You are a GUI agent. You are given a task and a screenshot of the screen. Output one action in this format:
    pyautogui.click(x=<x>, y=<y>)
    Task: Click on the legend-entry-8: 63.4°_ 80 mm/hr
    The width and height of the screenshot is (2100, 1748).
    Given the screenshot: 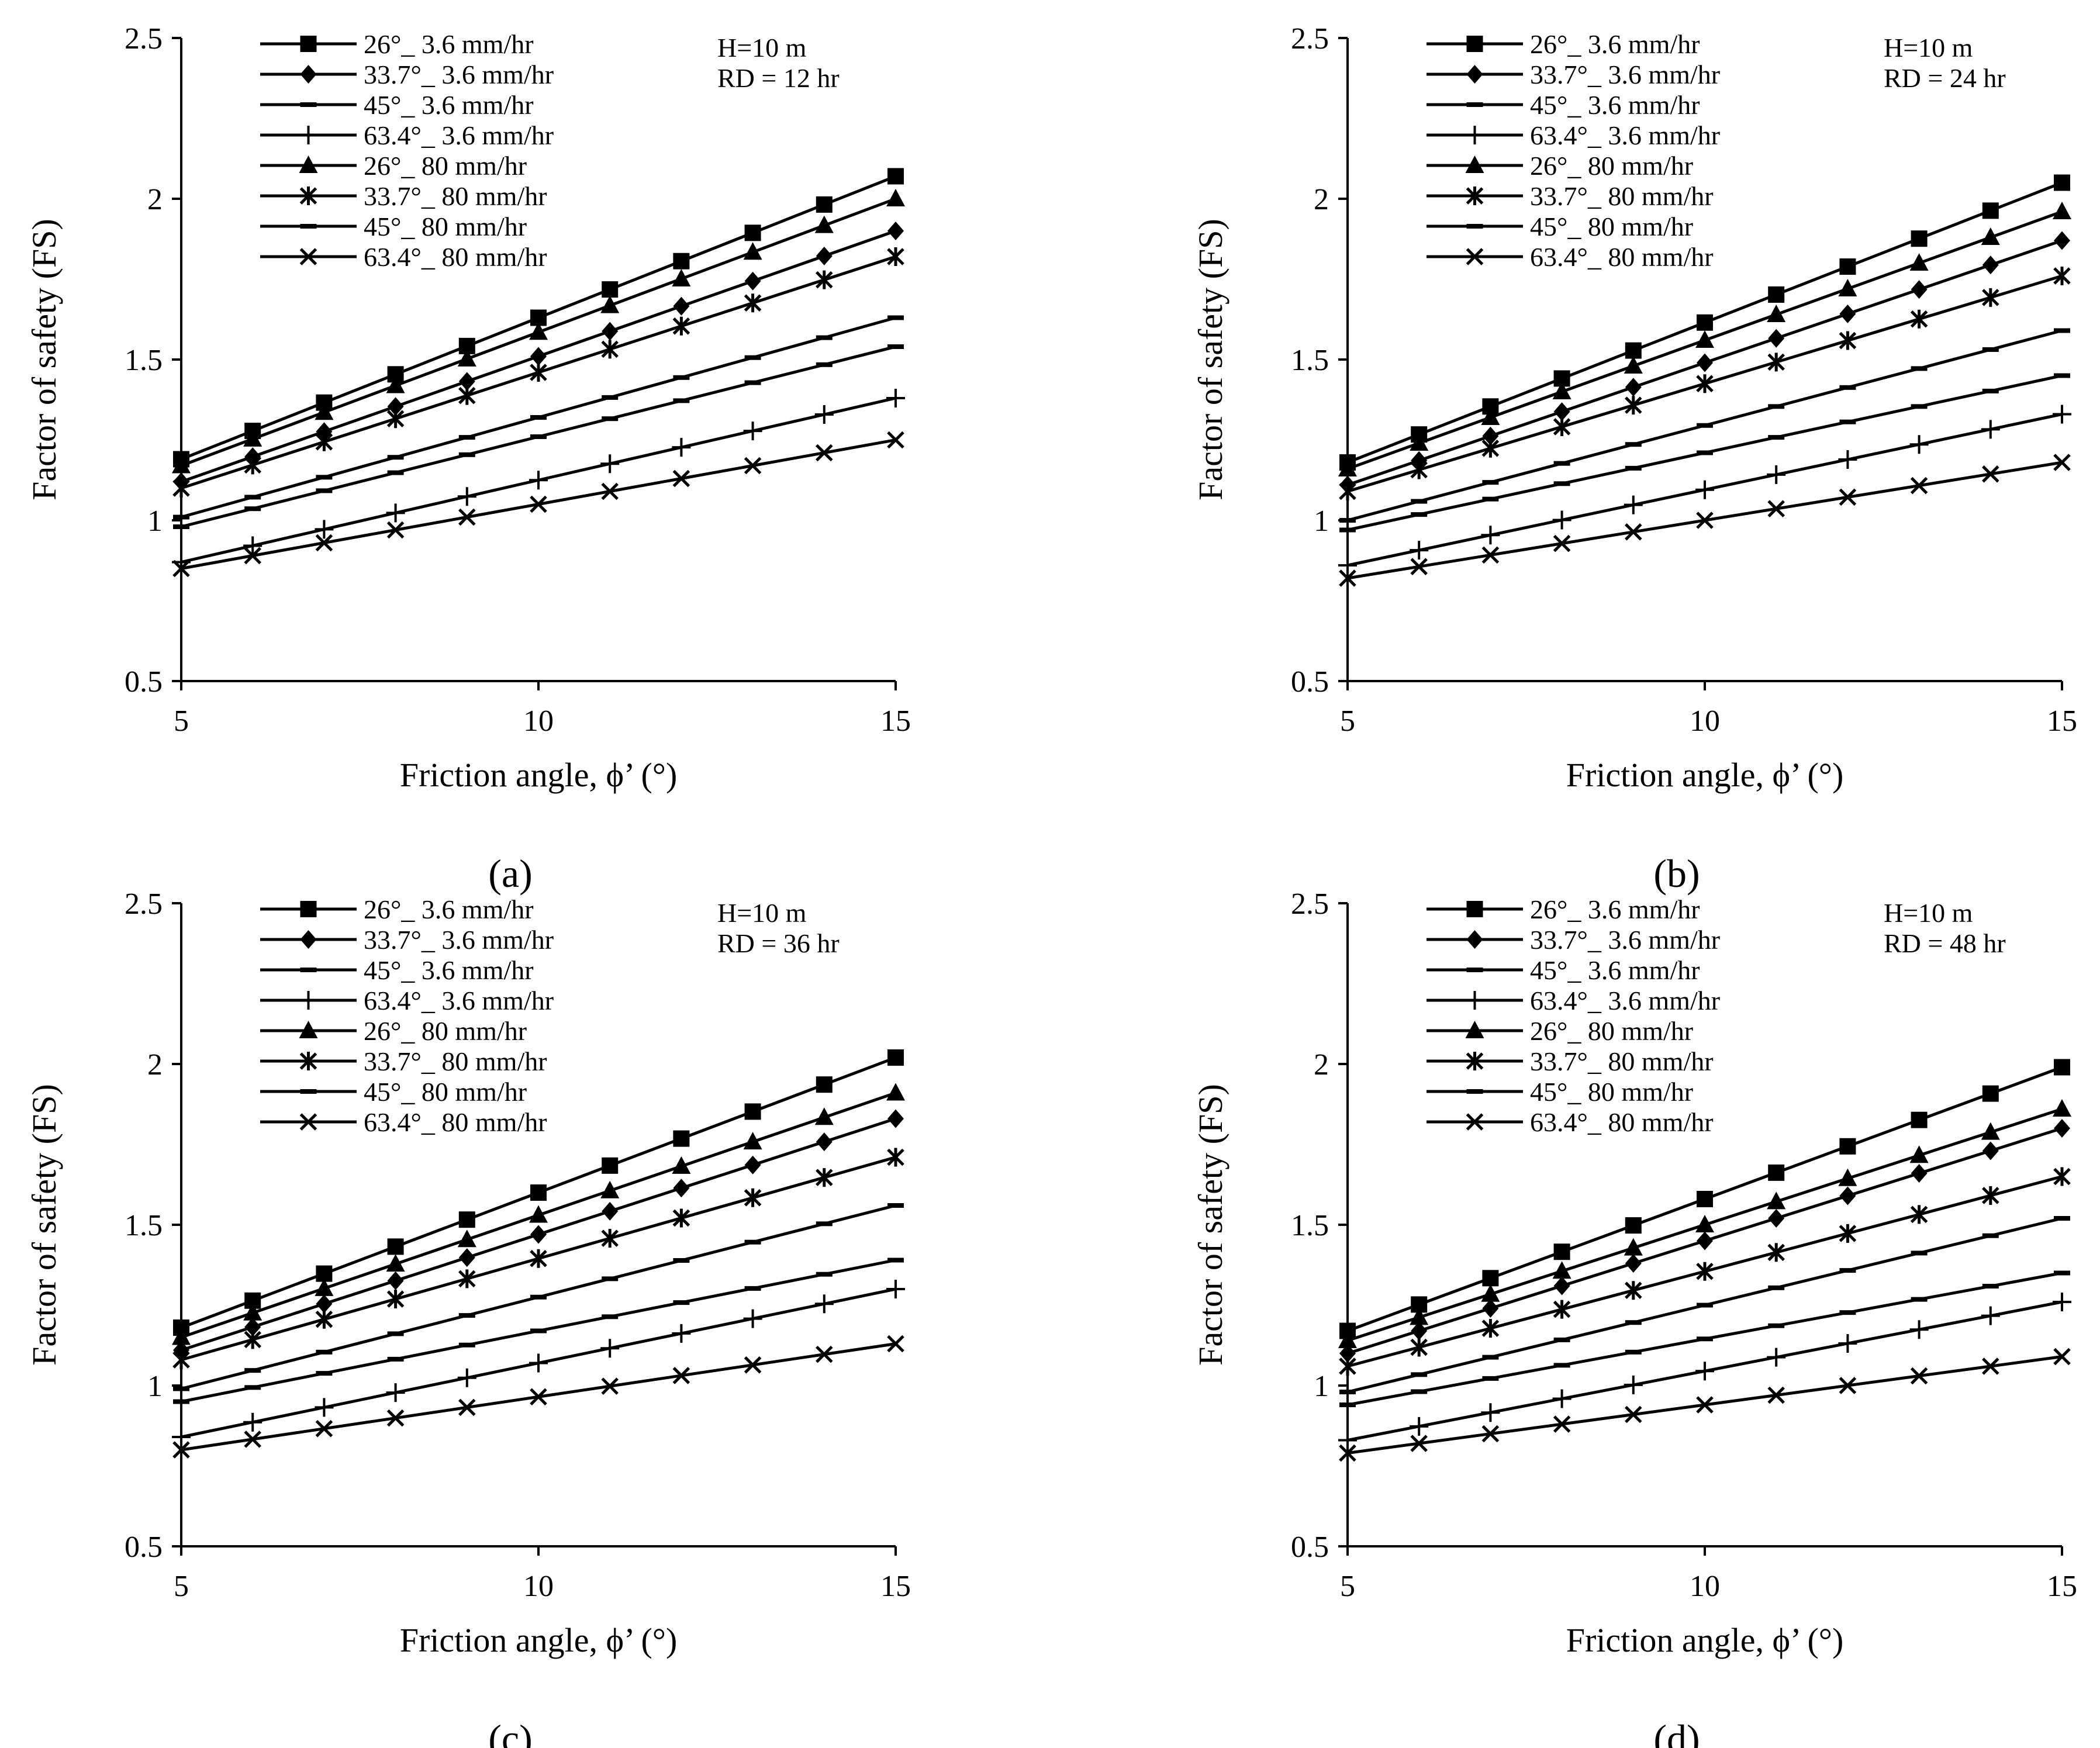 What is the action you would take?
    pyautogui.click(x=403, y=257)
    